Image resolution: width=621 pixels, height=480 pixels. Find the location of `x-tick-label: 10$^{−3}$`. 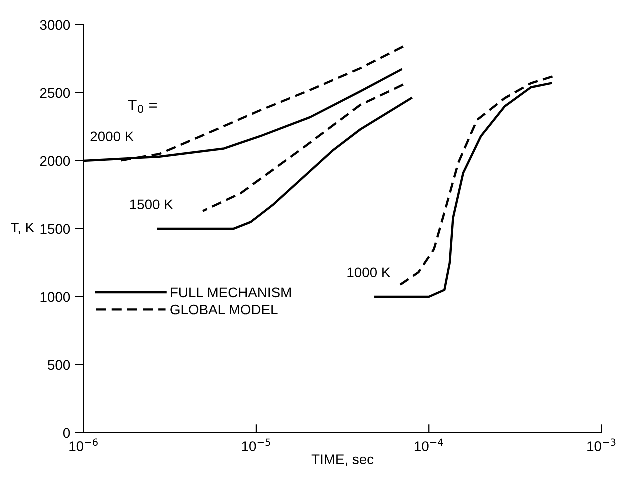

x-tick-label: 10$^{−3}$ is located at coordinates (602, 445).